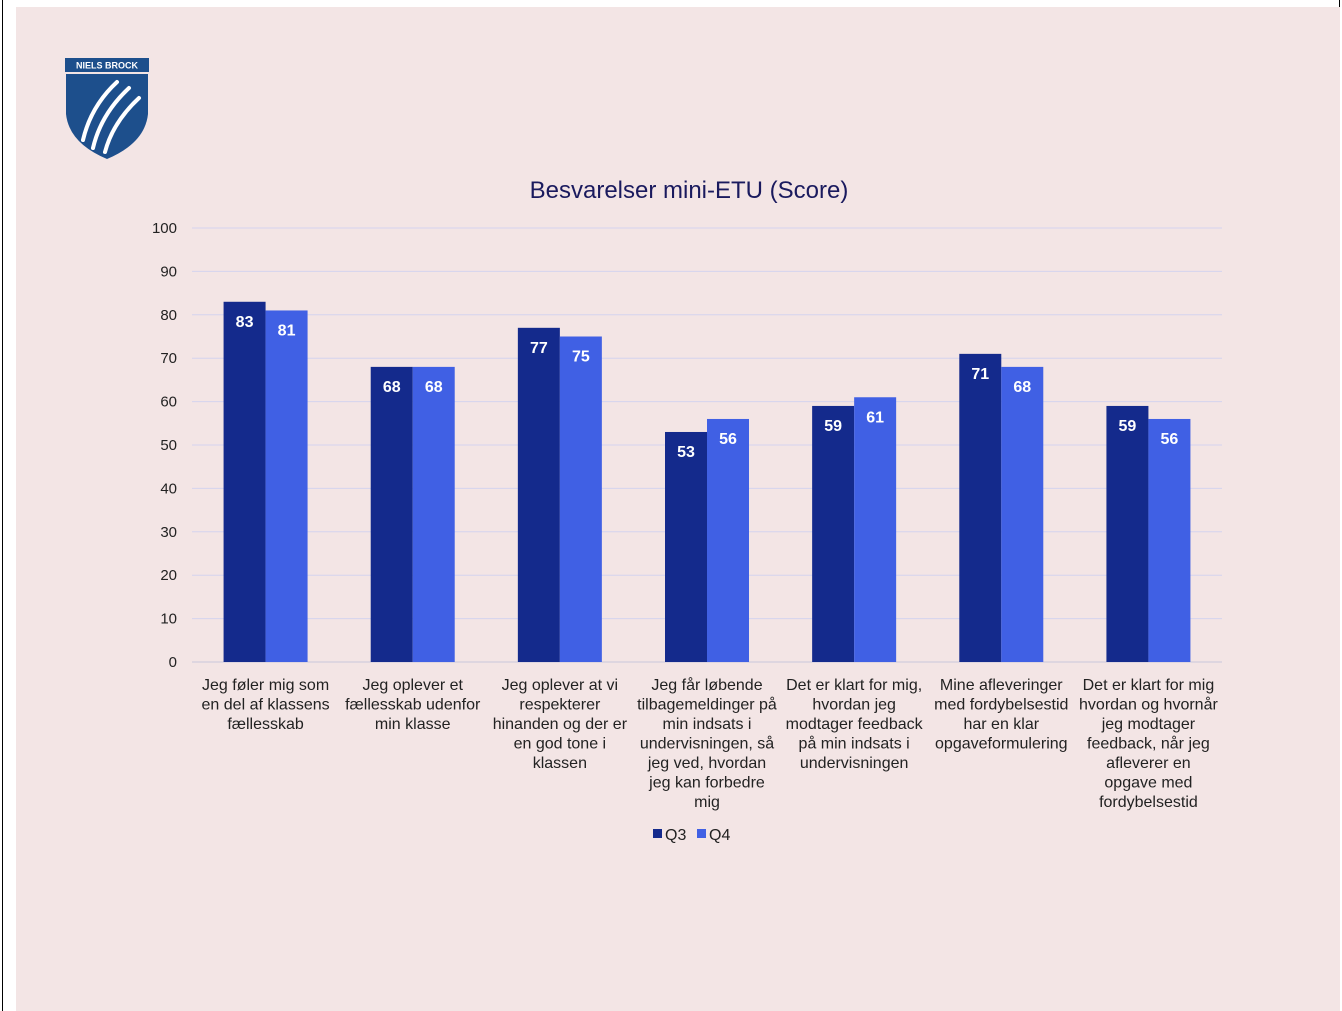 The image size is (1342, 1011). I want to click on y-tick-label: 80, so click(168, 315).